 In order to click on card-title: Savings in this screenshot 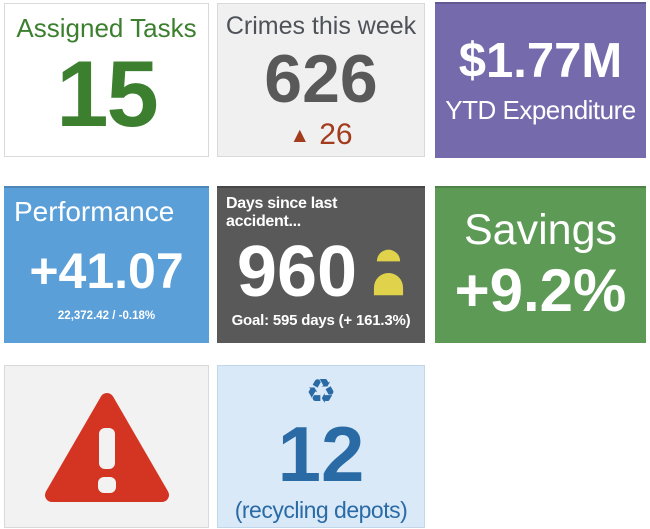, I will do `click(540, 229)`.